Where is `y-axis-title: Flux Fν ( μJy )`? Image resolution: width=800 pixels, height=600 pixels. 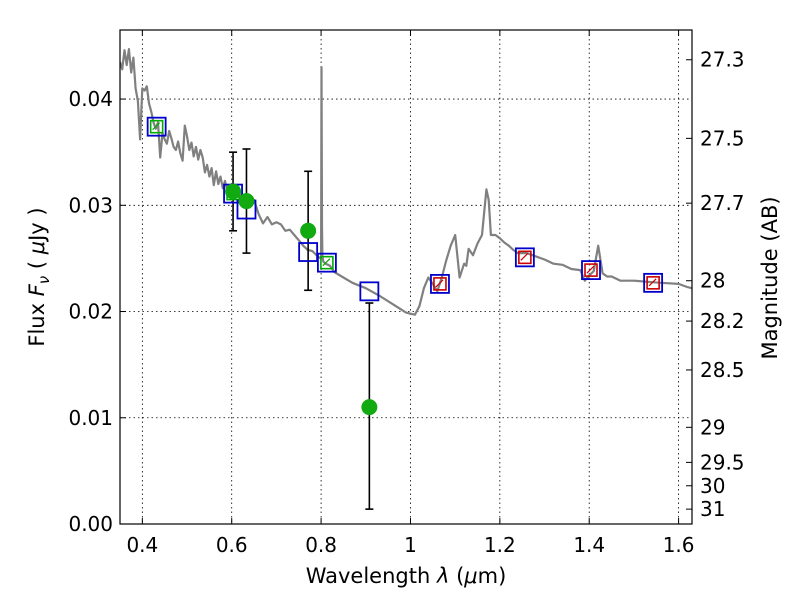 y-axis-title: Flux Fν ( μJy ) is located at coordinates (39, 276).